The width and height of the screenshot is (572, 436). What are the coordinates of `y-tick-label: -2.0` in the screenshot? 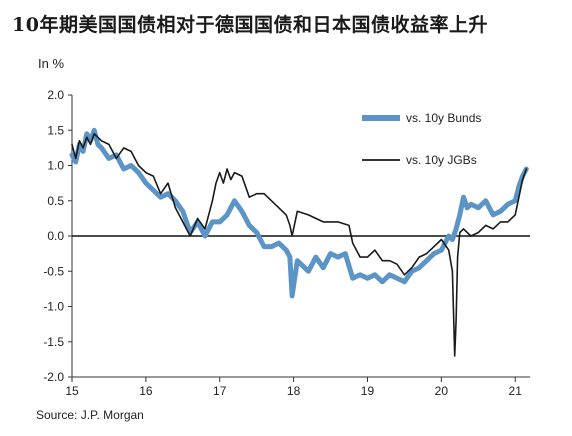 It's located at (53, 377).